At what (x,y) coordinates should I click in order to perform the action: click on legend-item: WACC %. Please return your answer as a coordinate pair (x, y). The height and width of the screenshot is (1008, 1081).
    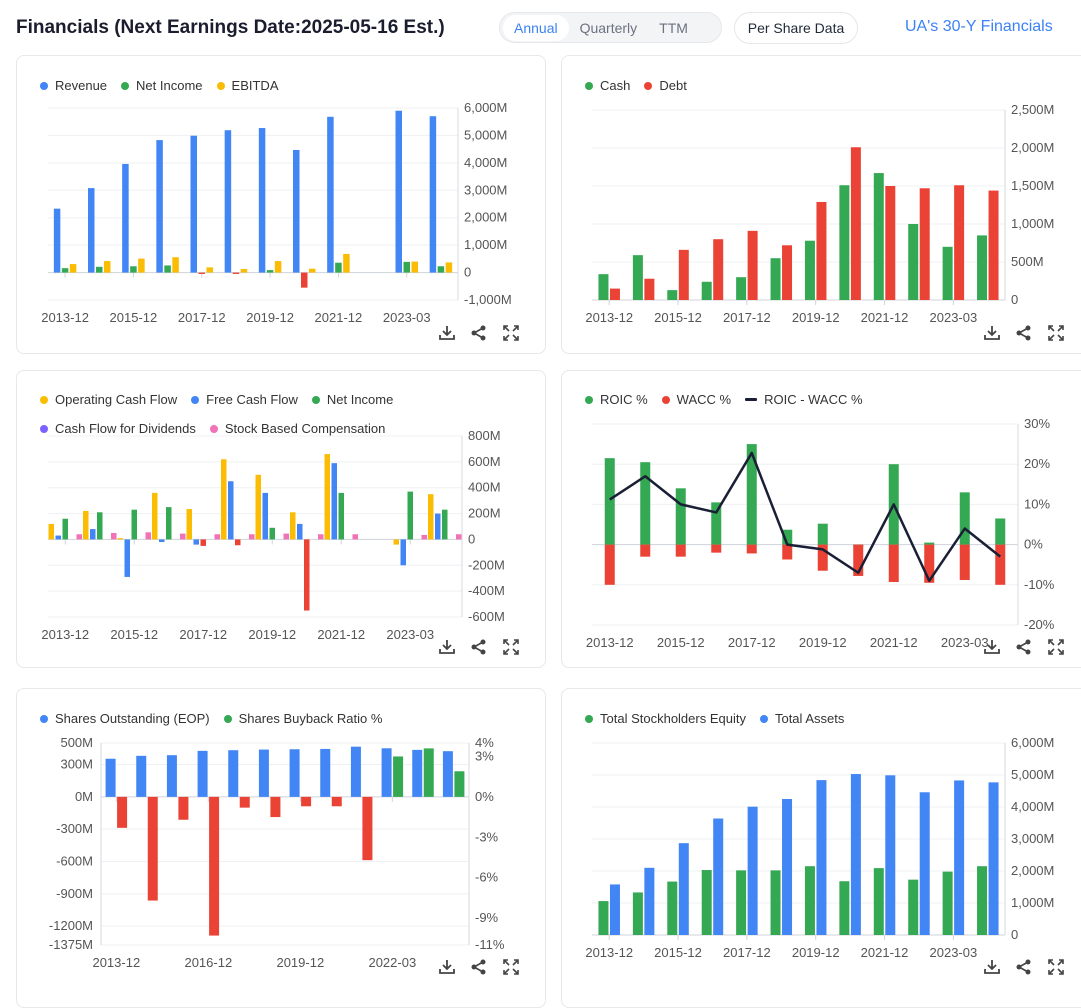
    Looking at the image, I should click on (696, 399).